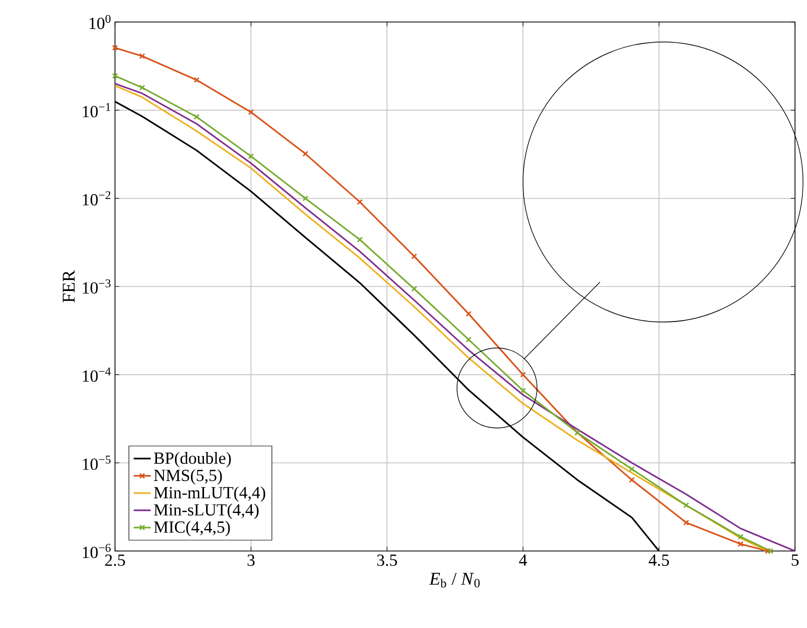 The image size is (807, 628). What do you see at coordinates (192, 460) in the screenshot?
I see `legend-label: BP(double)` at bounding box center [192, 460].